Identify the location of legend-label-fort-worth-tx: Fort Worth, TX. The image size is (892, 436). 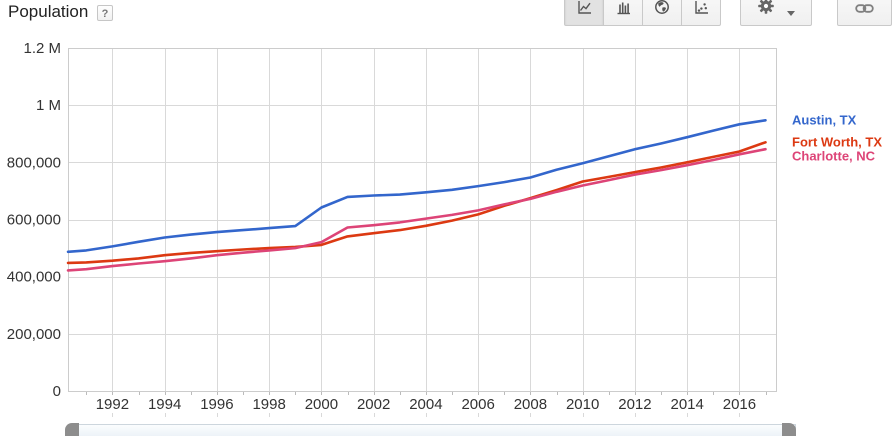
(837, 141).